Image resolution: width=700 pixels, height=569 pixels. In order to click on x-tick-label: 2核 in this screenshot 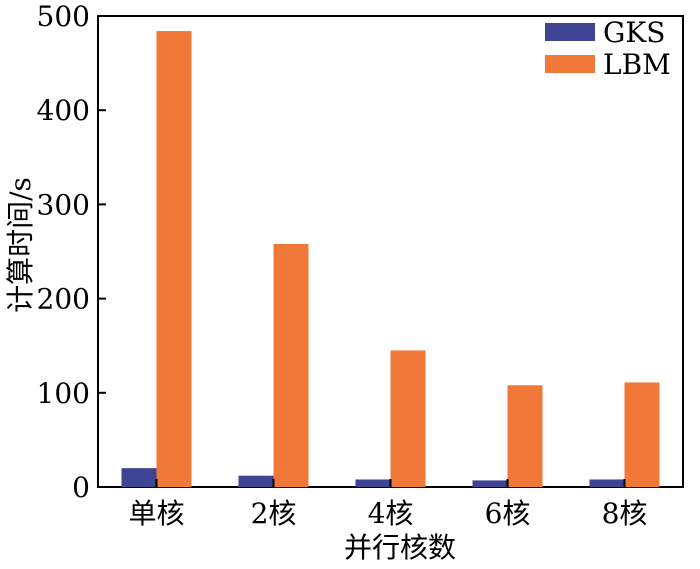, I will do `click(274, 513)`.